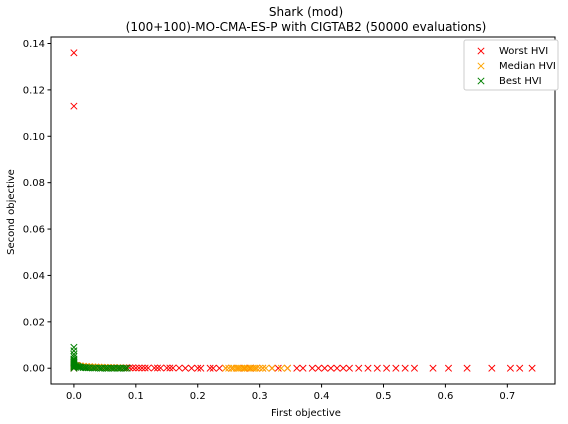  What do you see at coordinates (384, 396) in the screenshot?
I see `x-tick-label: 0.5` at bounding box center [384, 396].